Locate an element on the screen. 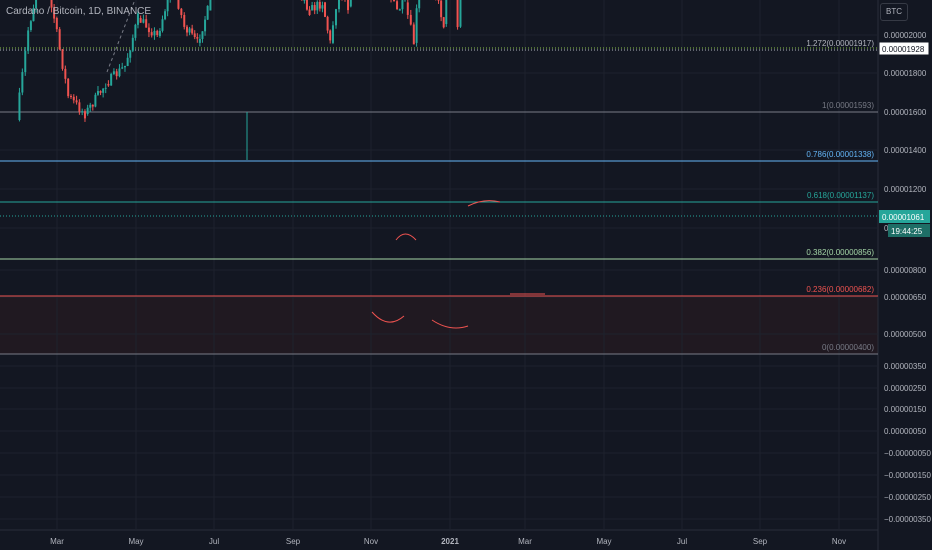 Image resolution: width=932 pixels, height=550 pixels. x-tick-label: 2021 is located at coordinates (450, 541).